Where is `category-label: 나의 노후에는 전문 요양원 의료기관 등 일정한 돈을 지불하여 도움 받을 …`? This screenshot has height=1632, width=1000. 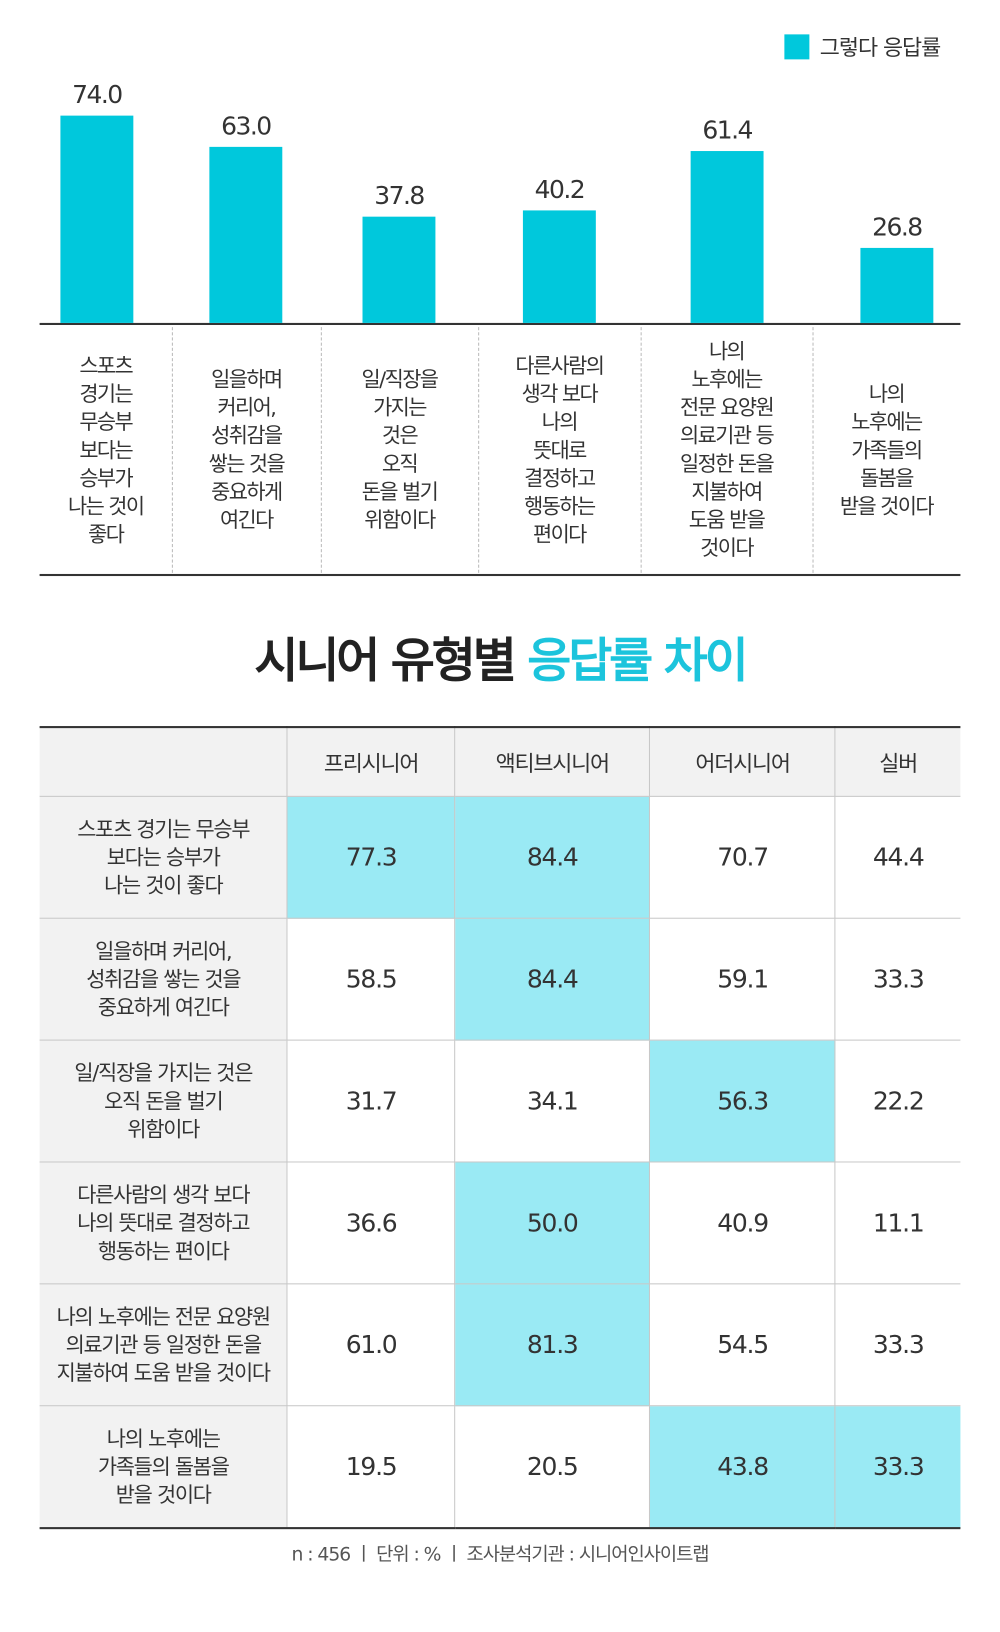
category-label: 나의 노후에는 전문 요양원 의료기관 등 일정한 돈을 지불하여 도움 받을 … is located at coordinates (727, 449).